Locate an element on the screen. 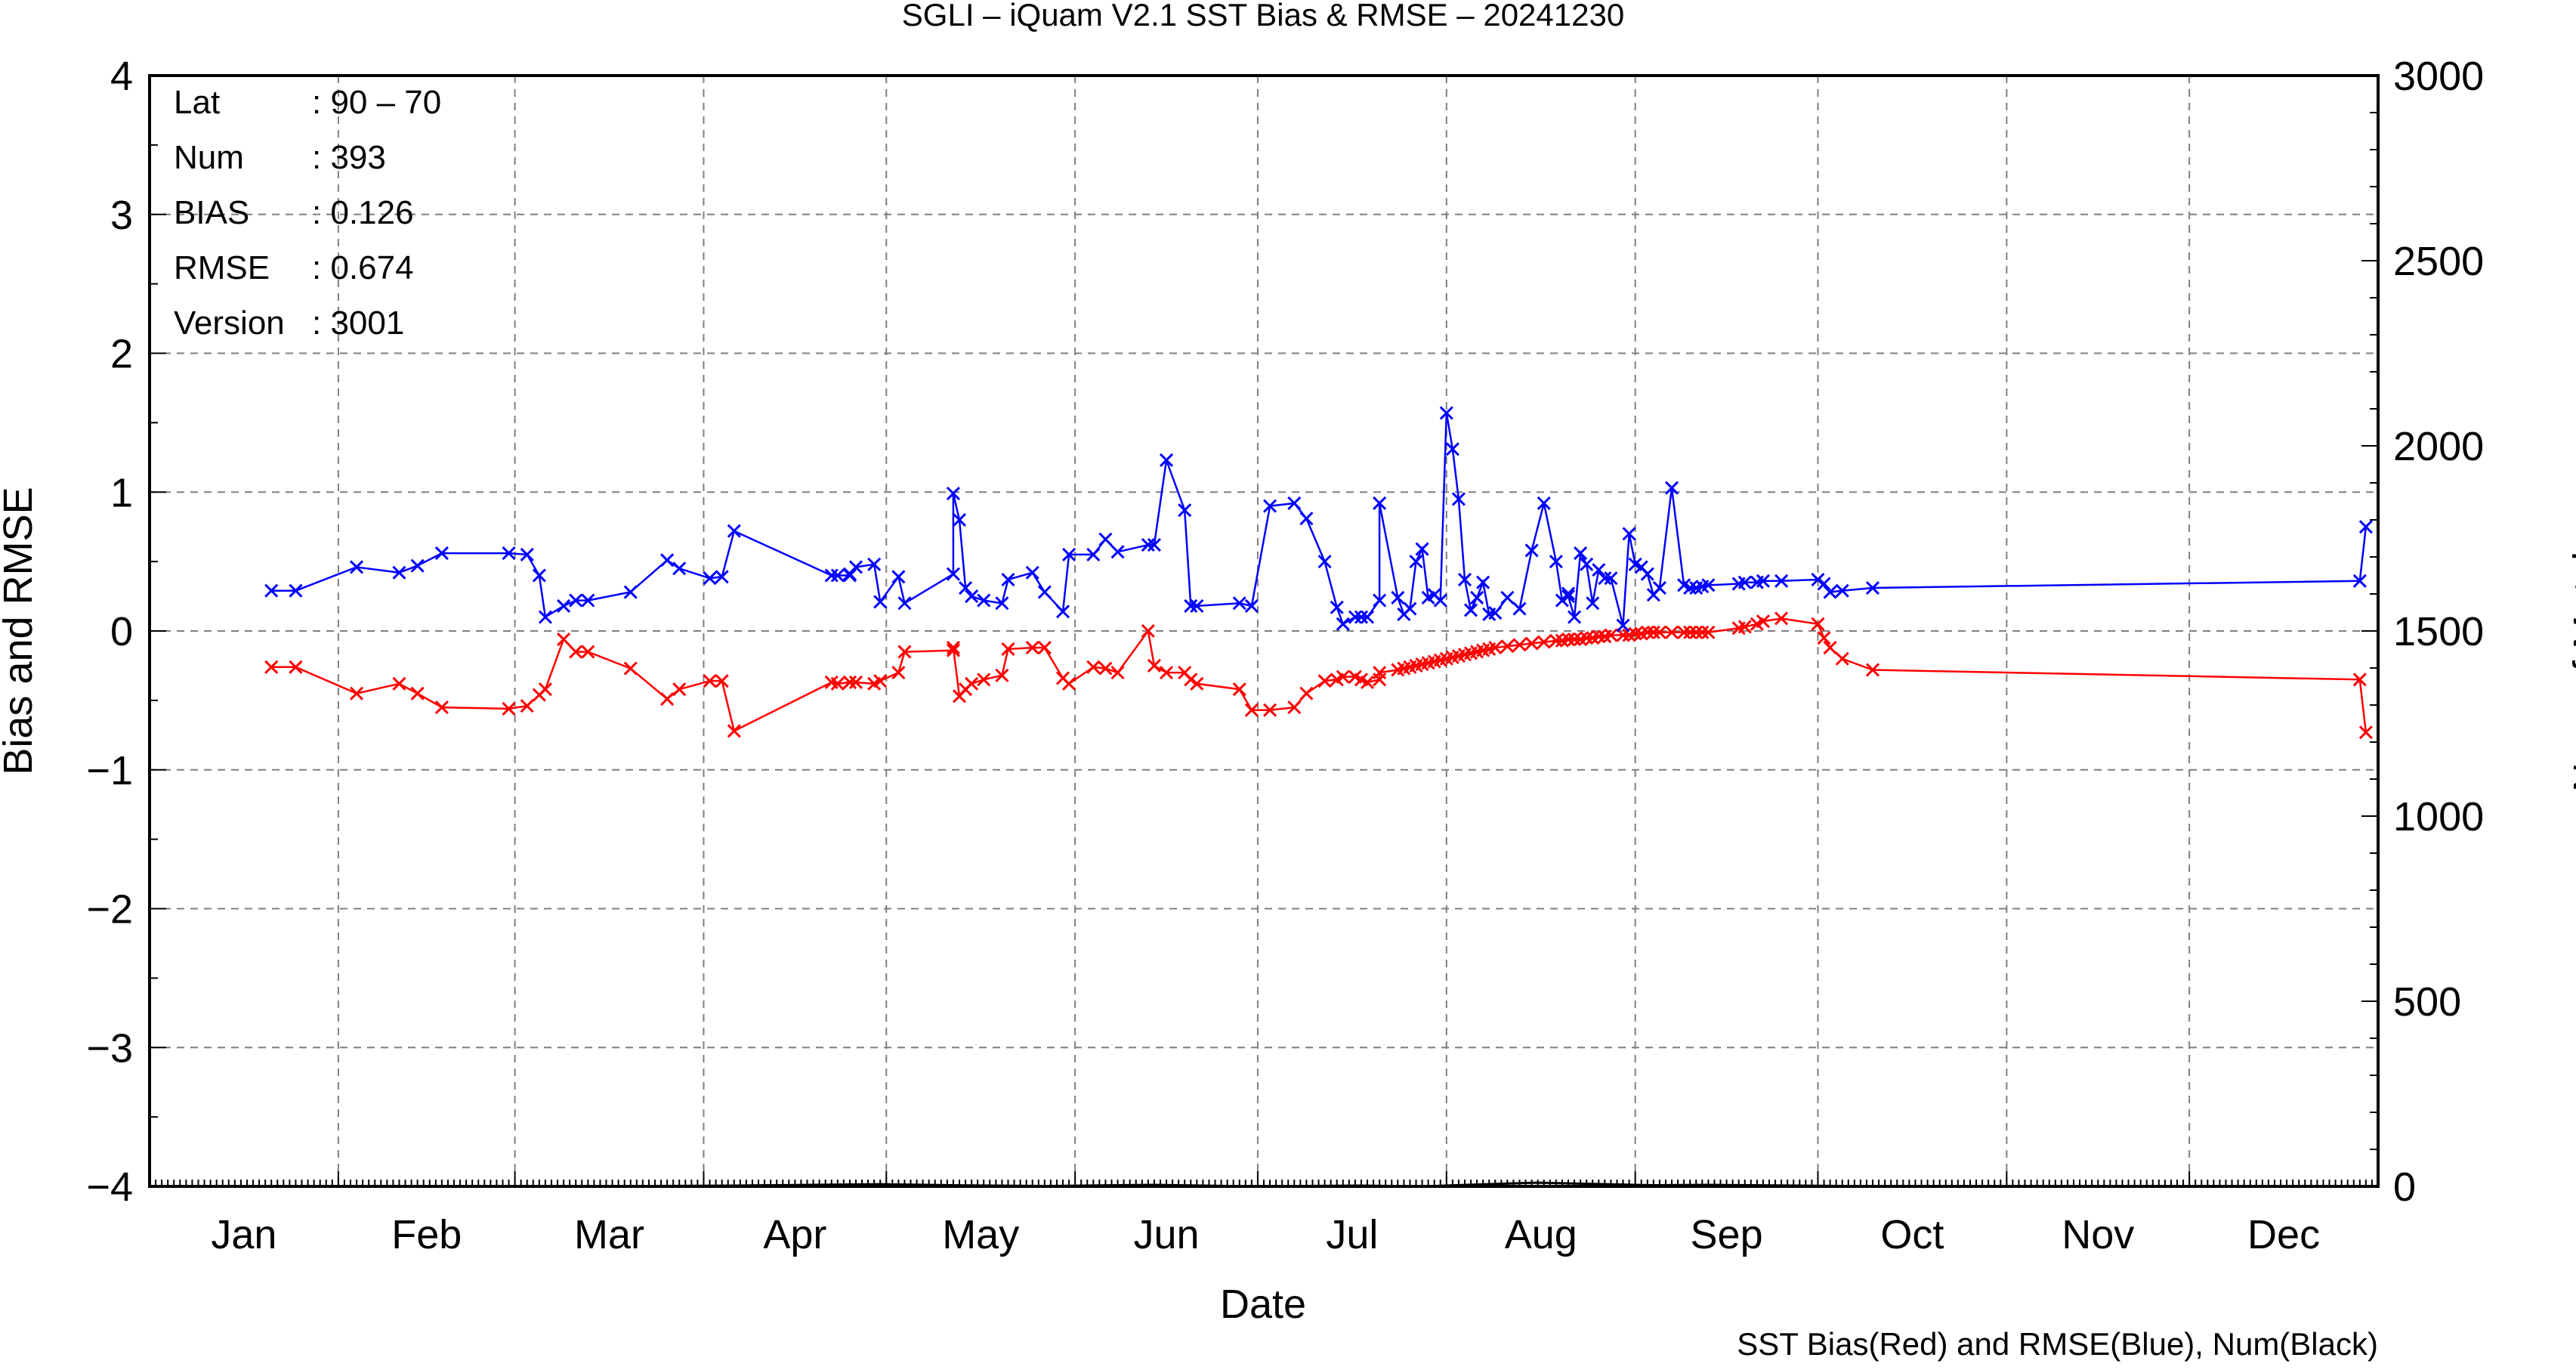 This screenshot has width=2576, height=1370. info-bias-value: : 0.126 is located at coordinates (363, 213).